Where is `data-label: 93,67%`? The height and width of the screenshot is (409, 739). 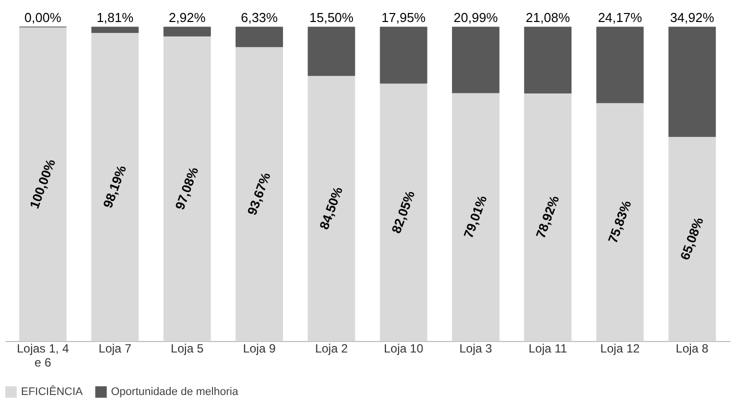
data-label: 93,67% is located at coordinates (259, 194).